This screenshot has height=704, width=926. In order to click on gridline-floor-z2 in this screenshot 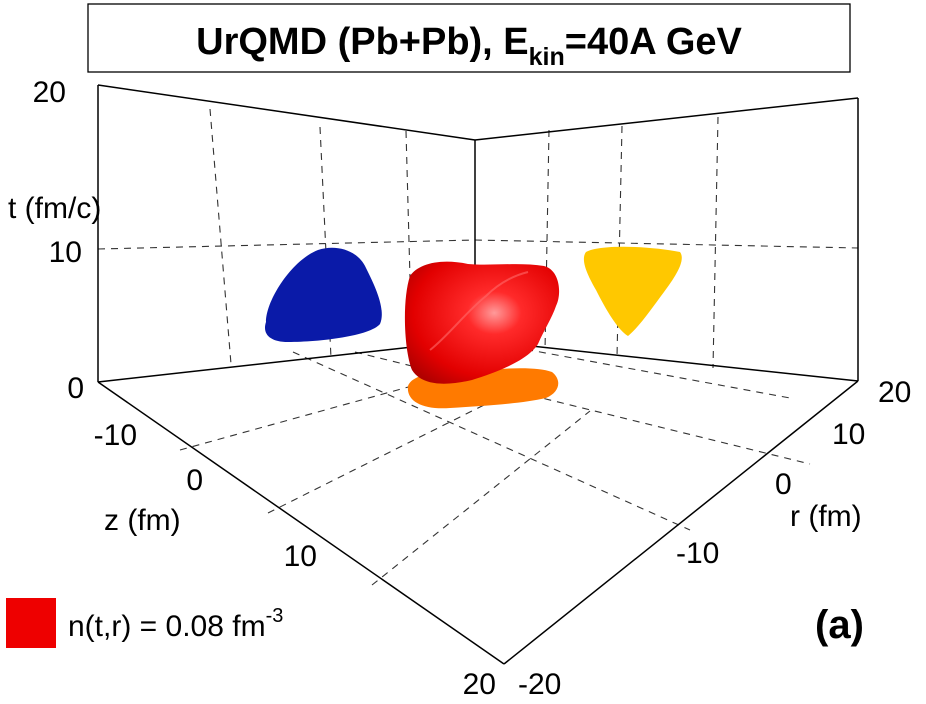, I will do `click(394, 450)`.